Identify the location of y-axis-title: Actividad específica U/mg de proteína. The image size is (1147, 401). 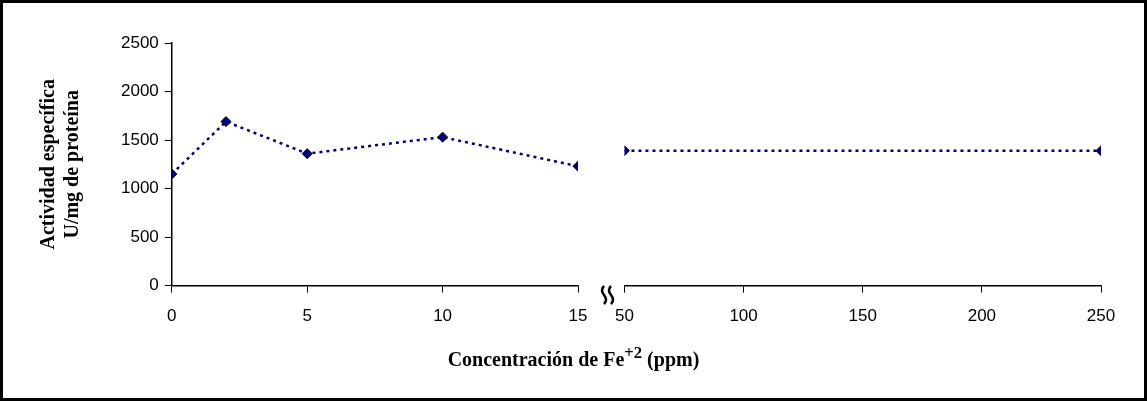
(60, 164).